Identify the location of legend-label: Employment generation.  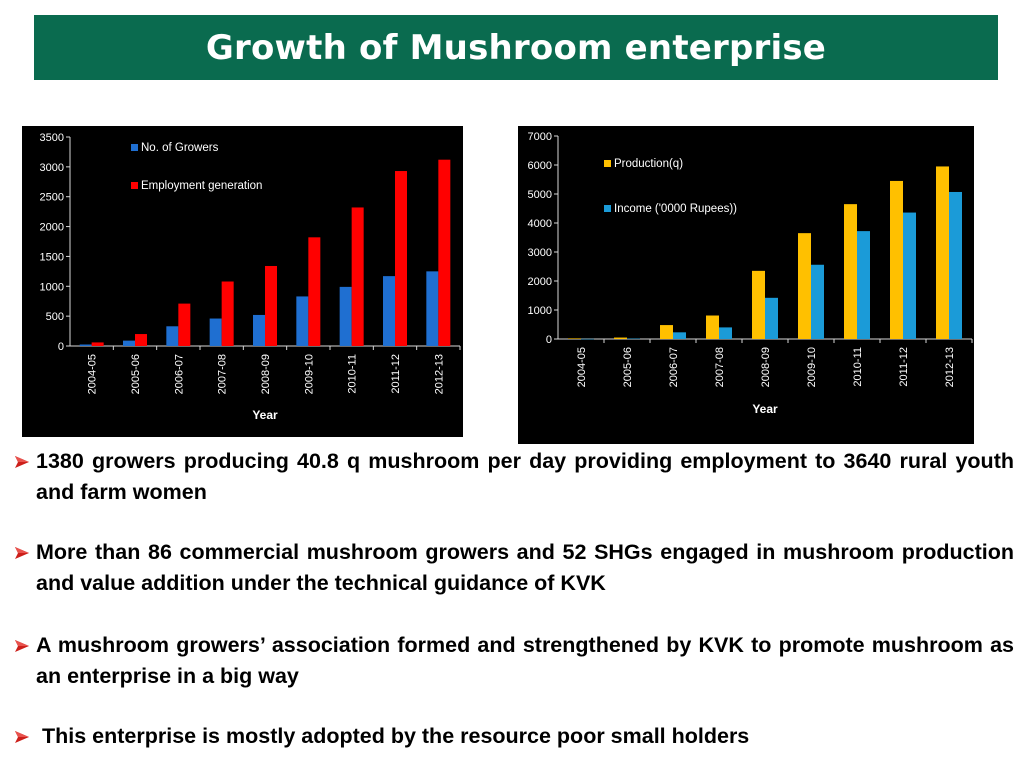
(201, 186).